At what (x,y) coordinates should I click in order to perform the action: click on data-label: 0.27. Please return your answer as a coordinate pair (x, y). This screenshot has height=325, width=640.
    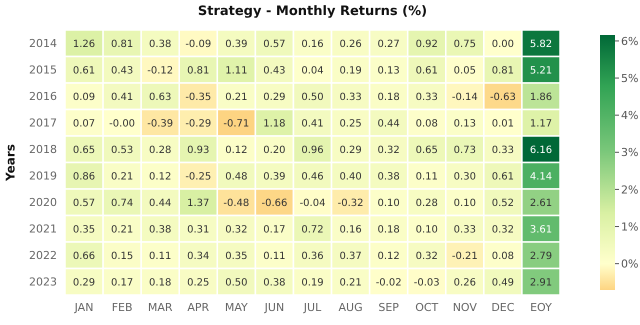
    Looking at the image, I should click on (389, 44).